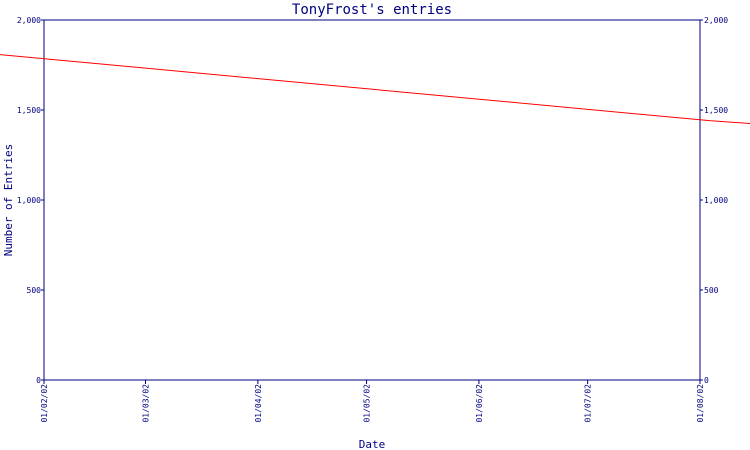  What do you see at coordinates (29, 110) in the screenshot?
I see `y-tick-label-left: 1,500` at bounding box center [29, 110].